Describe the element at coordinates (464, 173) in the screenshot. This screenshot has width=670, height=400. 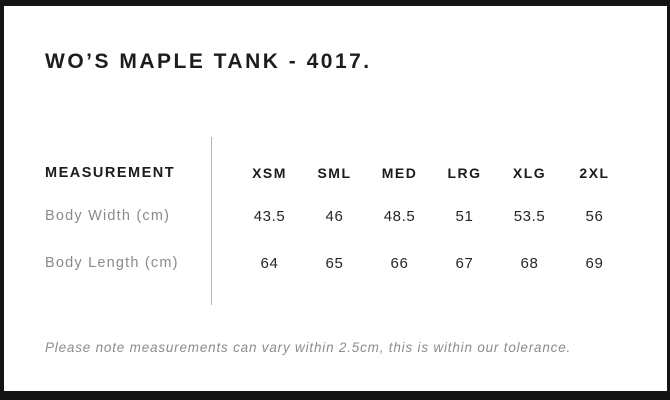
I see `column-header-lrg: LRG` at that location.